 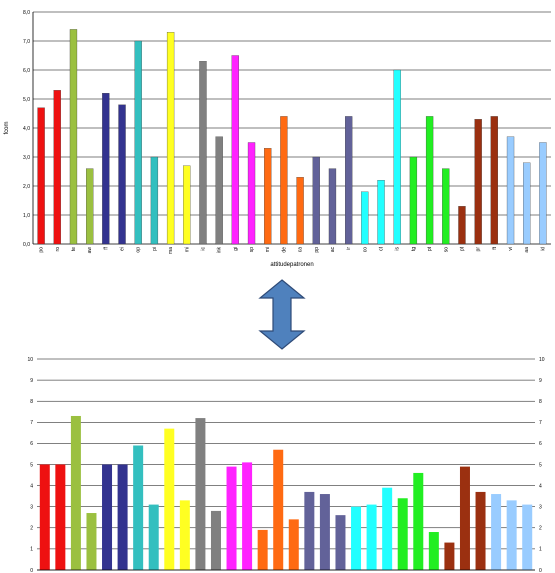 I want to click on y-tick-label: 1,0, so click(x=26, y=216).